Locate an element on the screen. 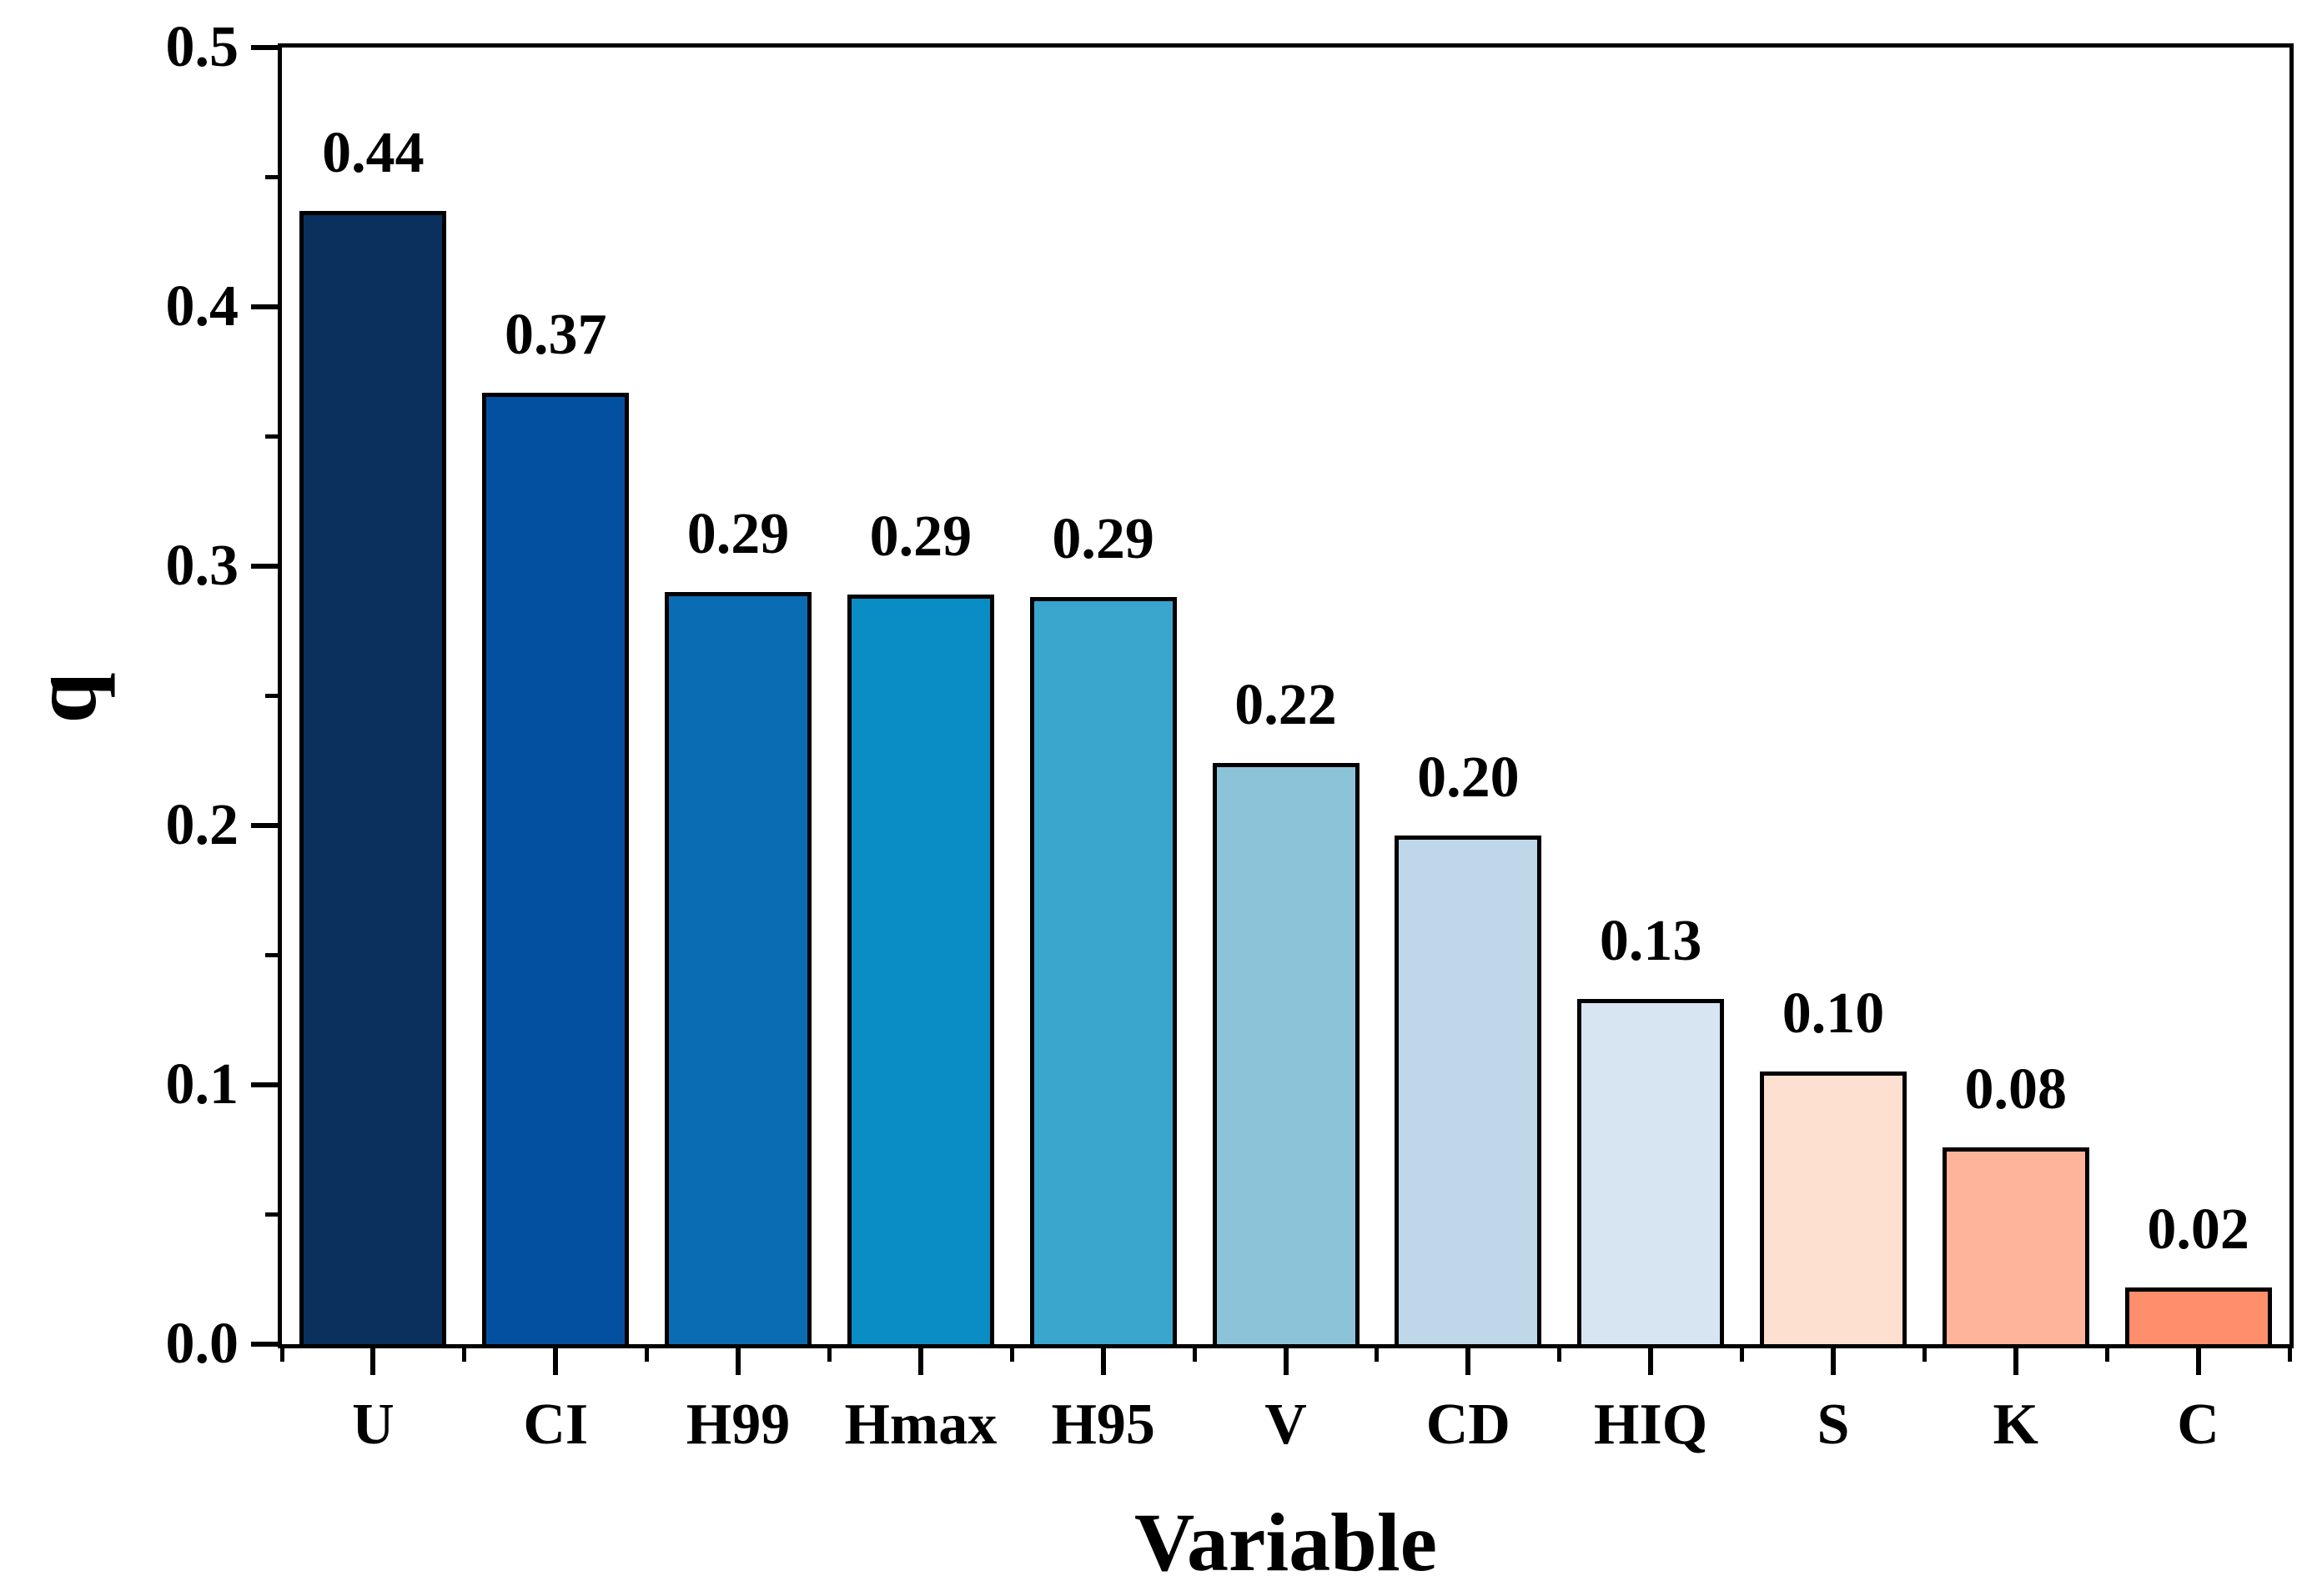 This screenshot has width=2312, height=1596. y-axis-title: q is located at coordinates (64, 697).